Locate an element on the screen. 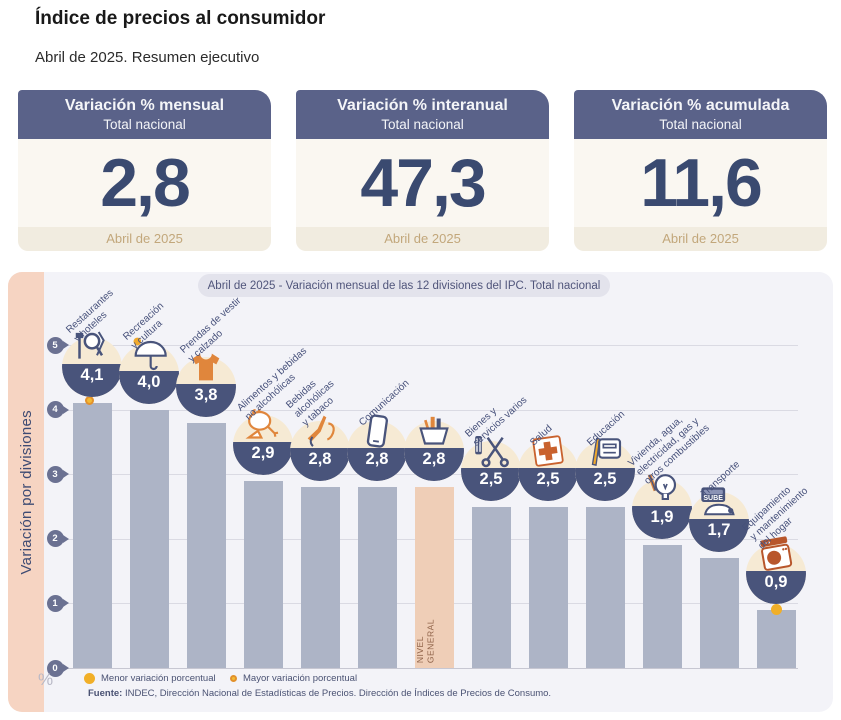 The image size is (841, 720). card-body: 11,6 is located at coordinates (700, 183).